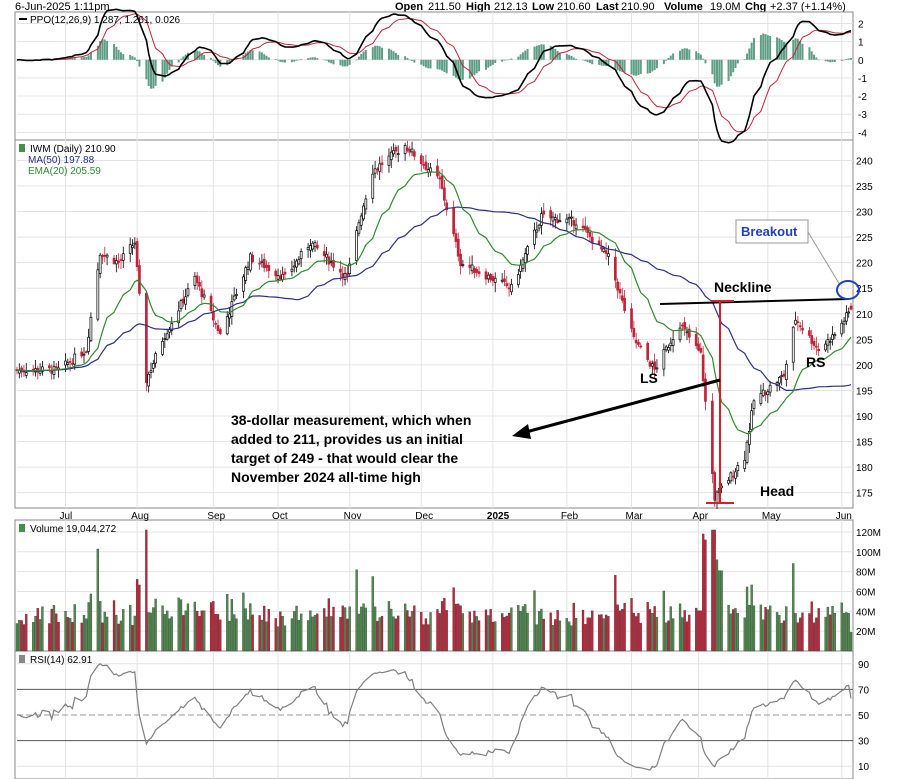  What do you see at coordinates (424, 516) in the screenshot?
I see `month-label: Dec` at bounding box center [424, 516].